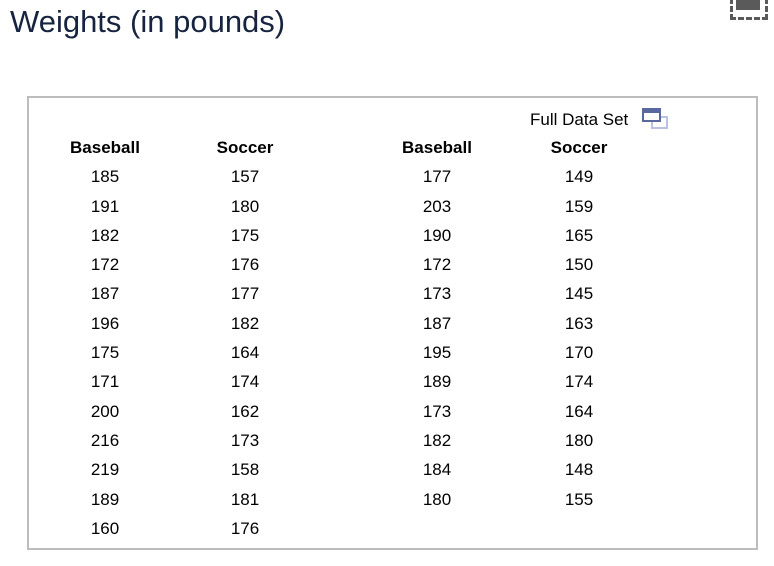  I want to click on table-cell: 165, so click(579, 235).